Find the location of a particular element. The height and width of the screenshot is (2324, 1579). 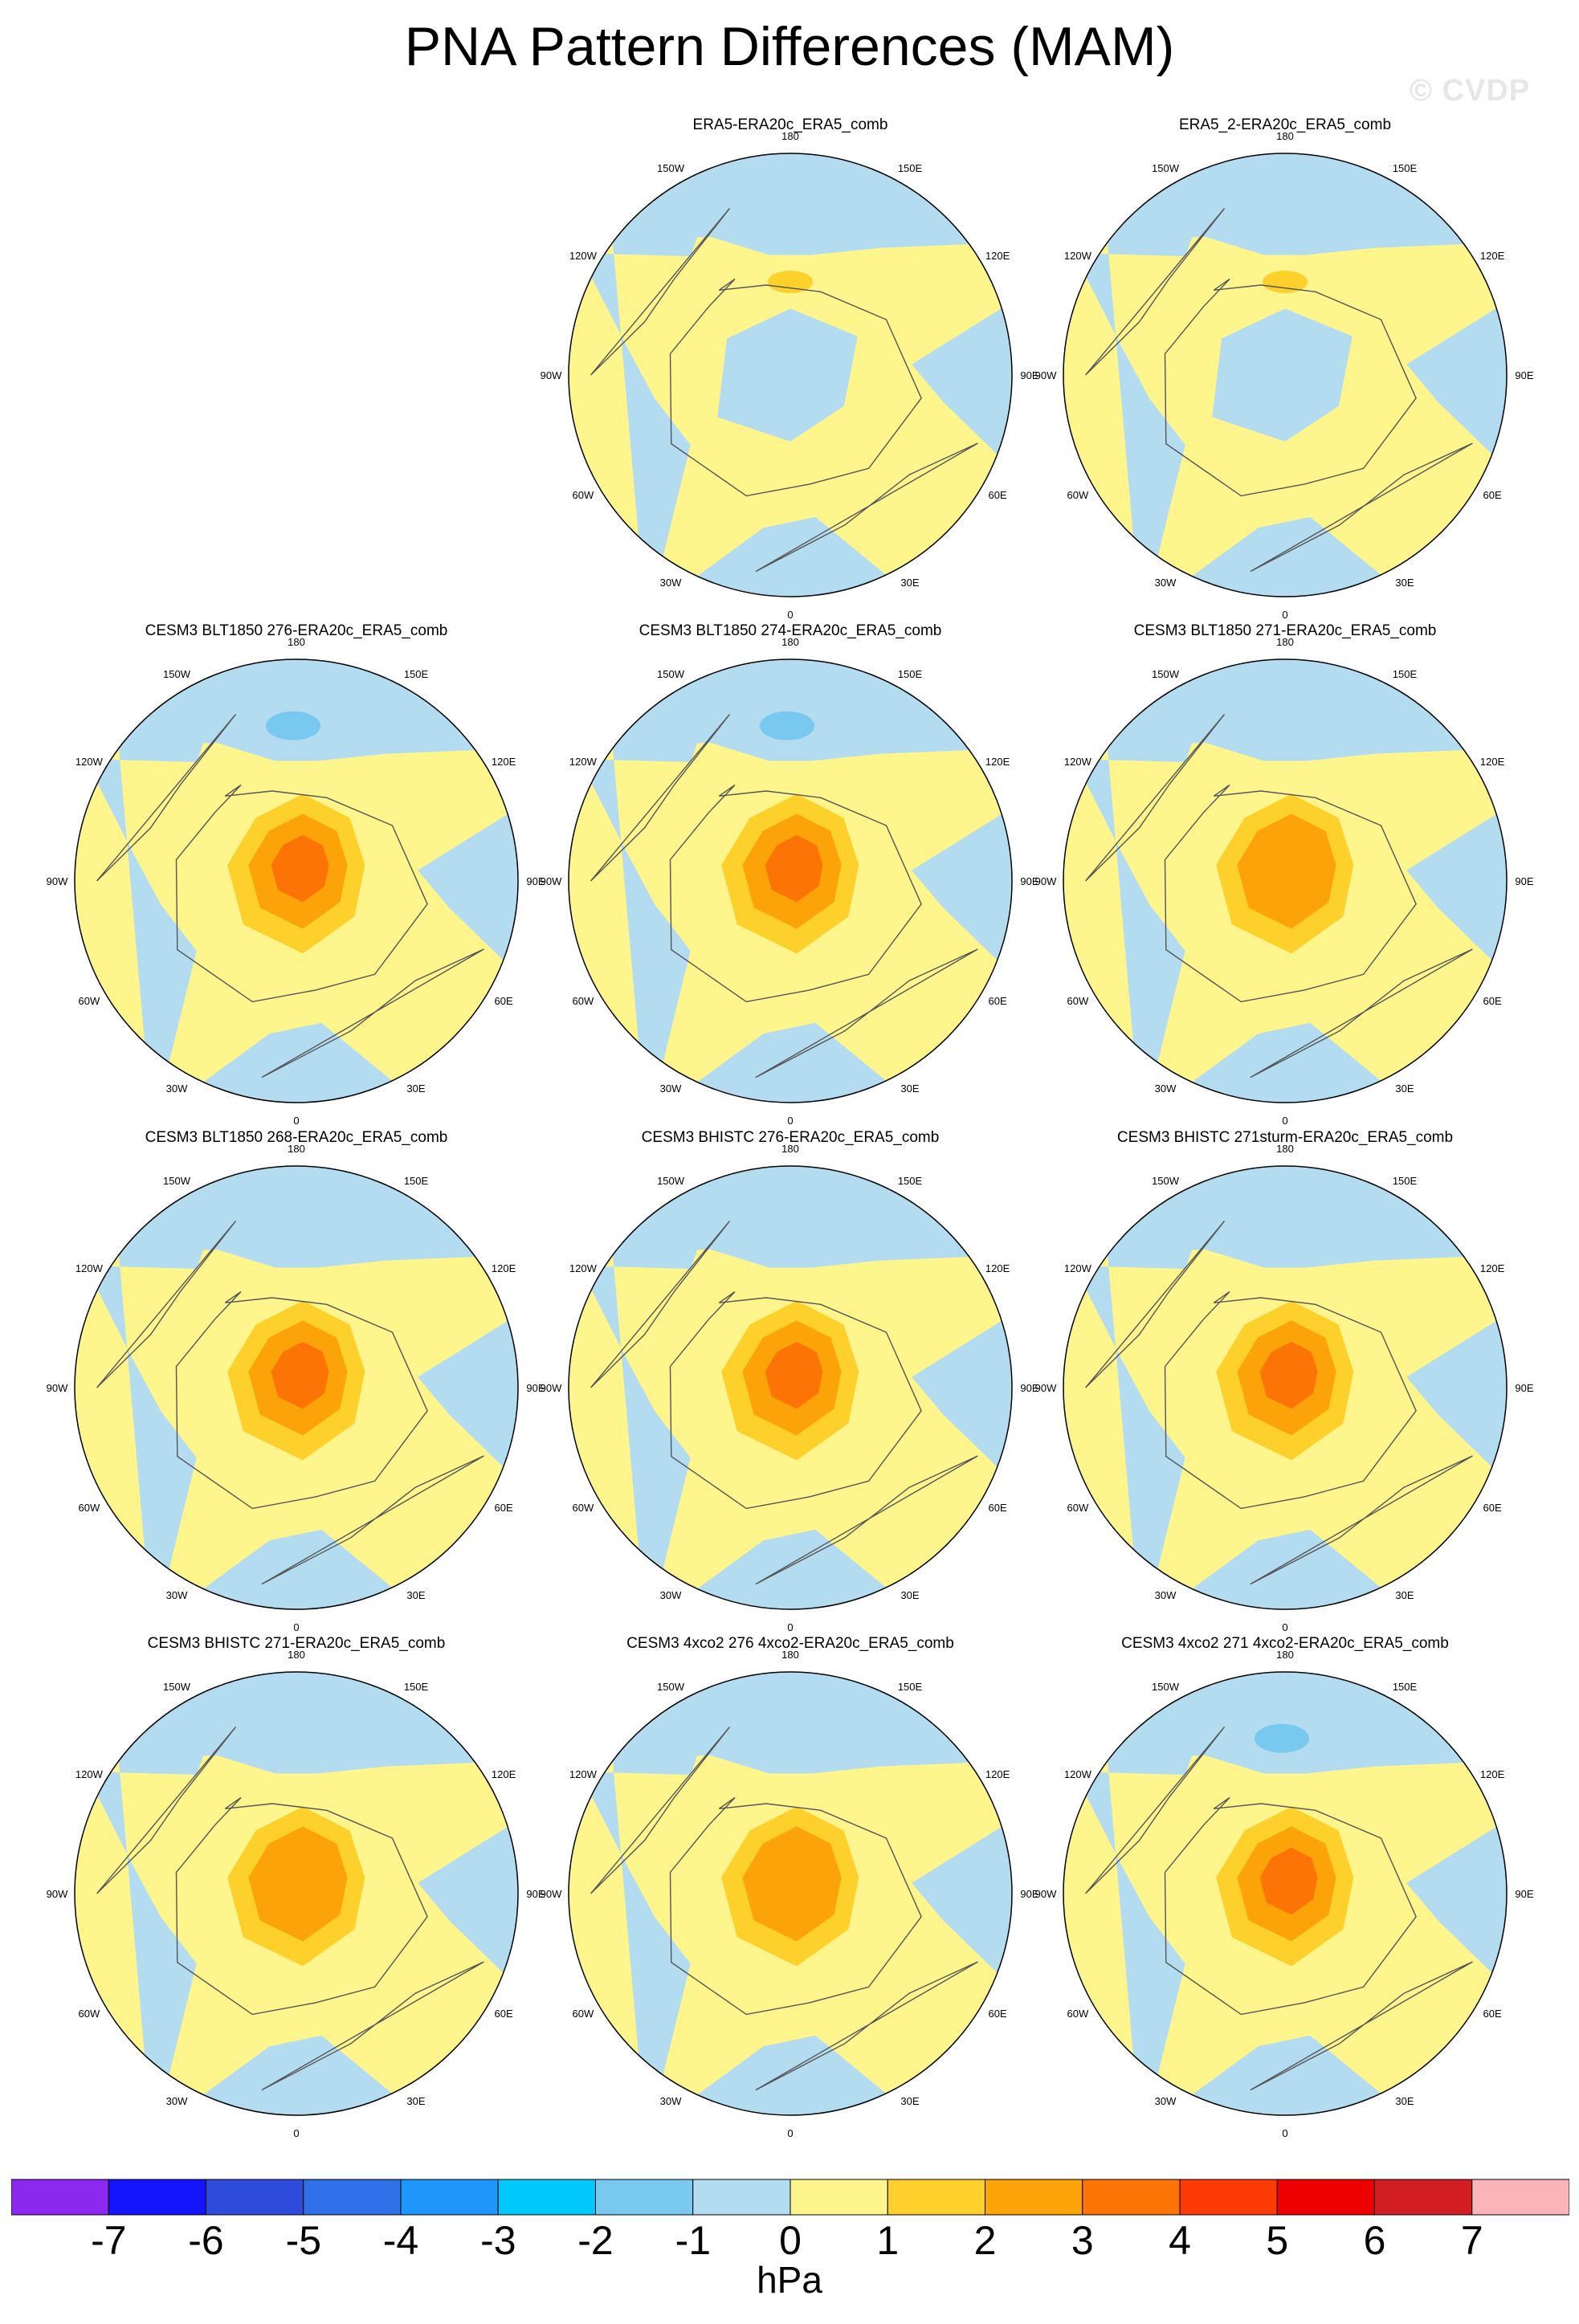

panel-title: CESM3 BLT1850 274-ERA20c_ERA5_comb is located at coordinates (790, 630).